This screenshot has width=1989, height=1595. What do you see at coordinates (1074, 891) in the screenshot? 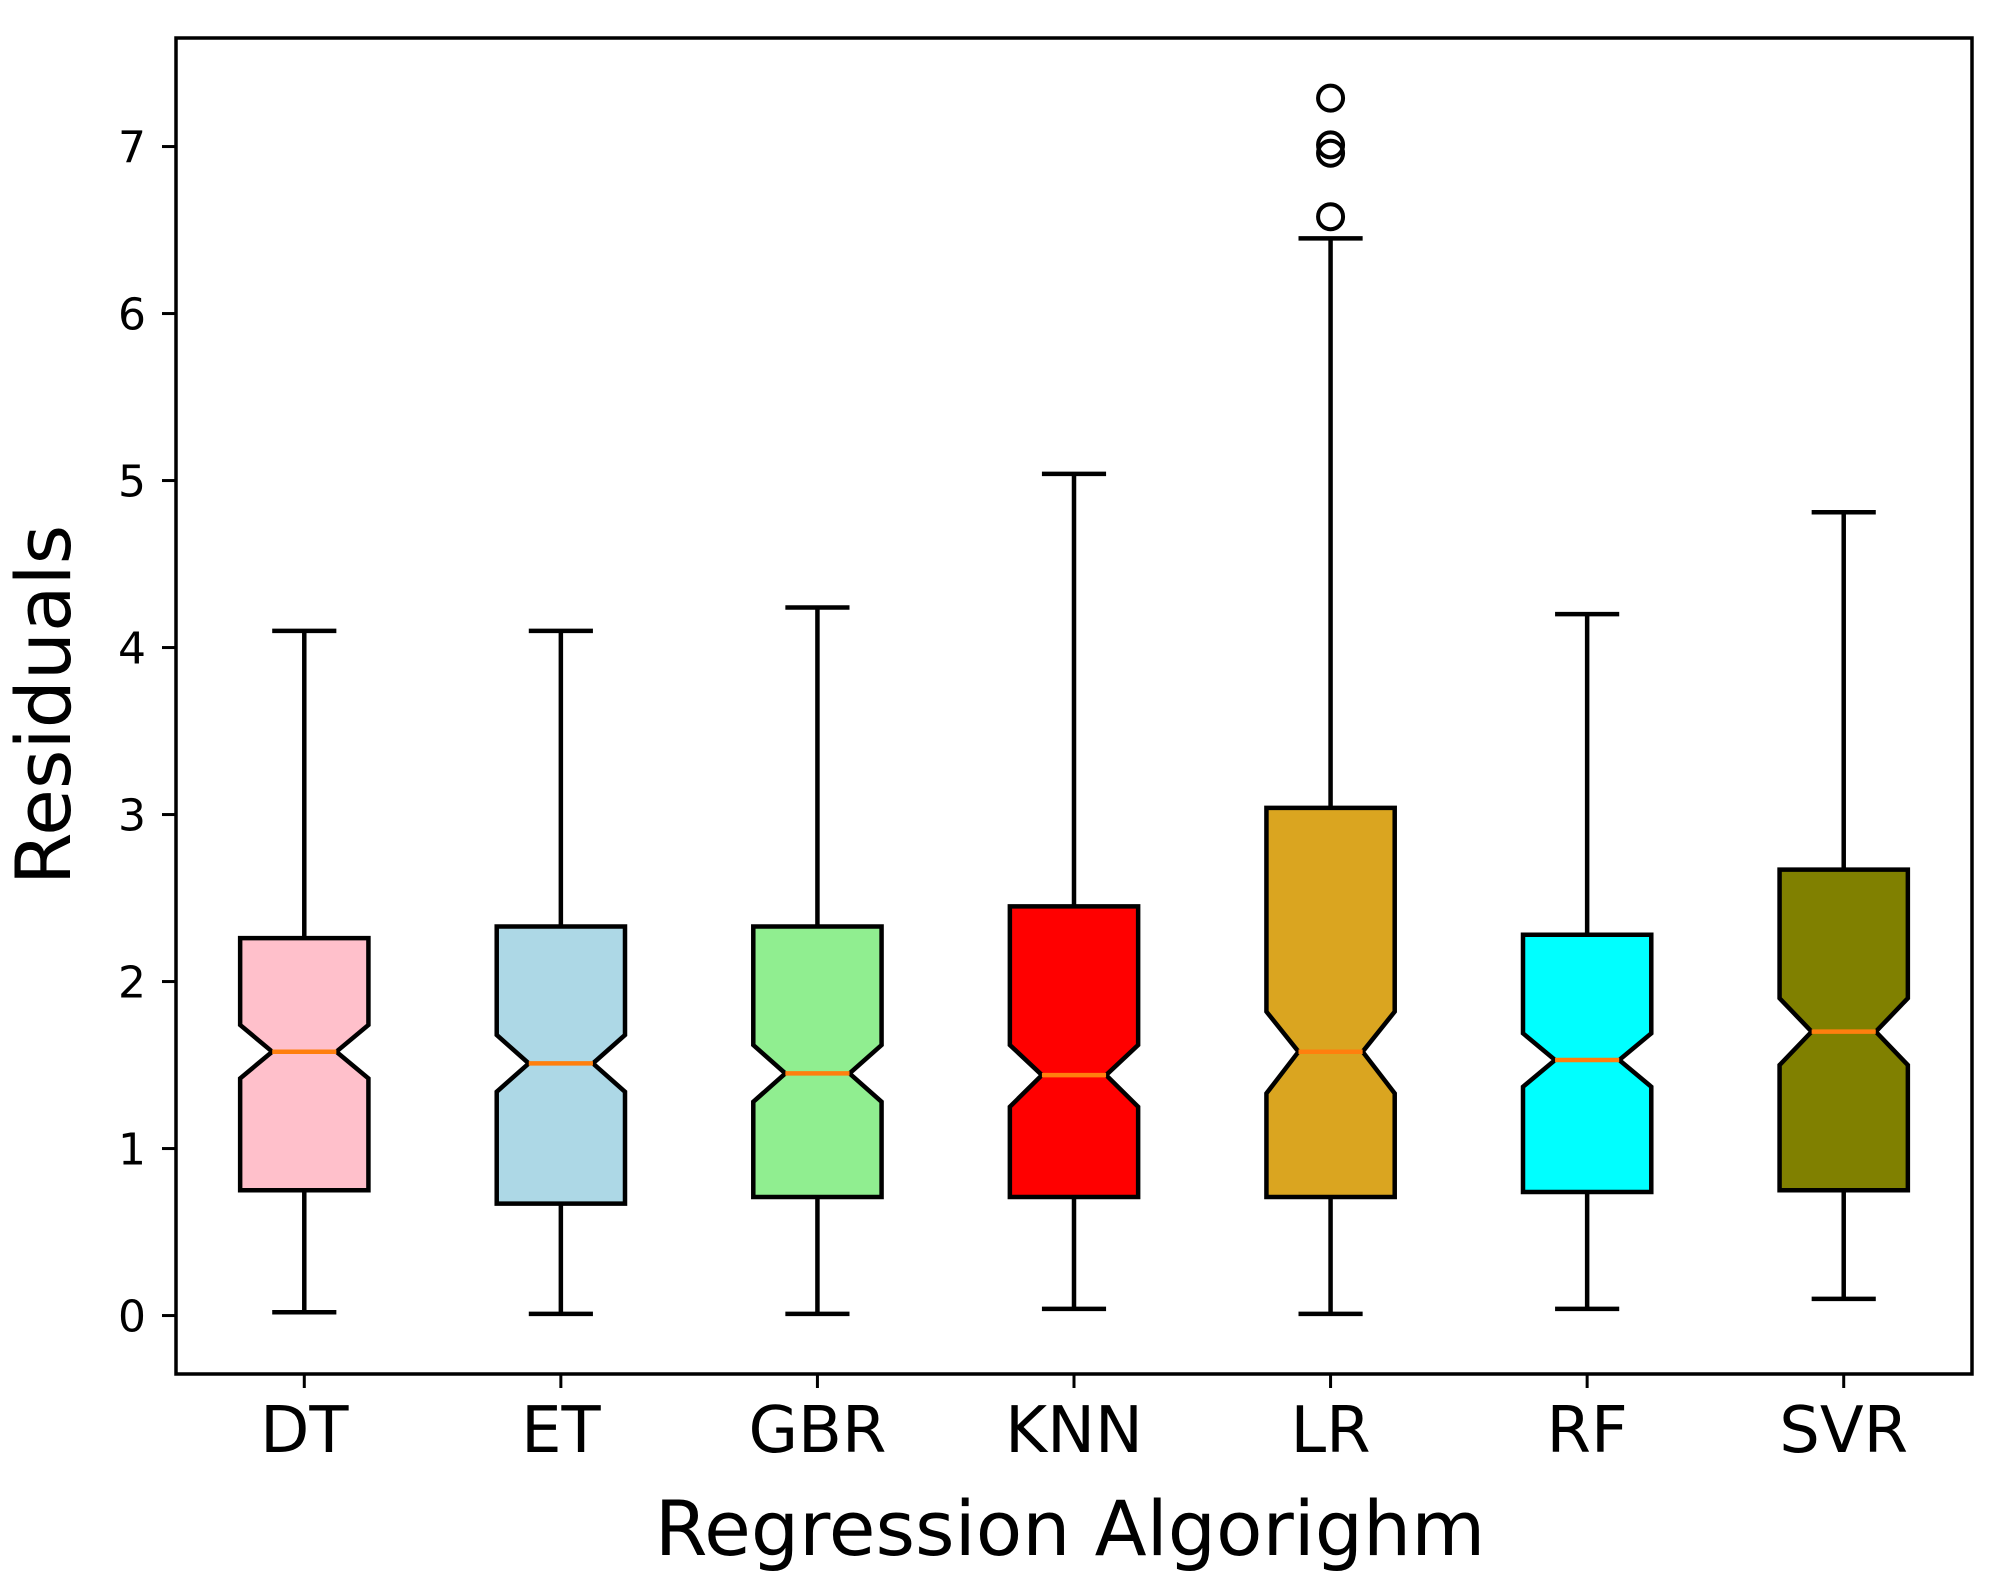
I see `box-group-knn` at bounding box center [1074, 891].